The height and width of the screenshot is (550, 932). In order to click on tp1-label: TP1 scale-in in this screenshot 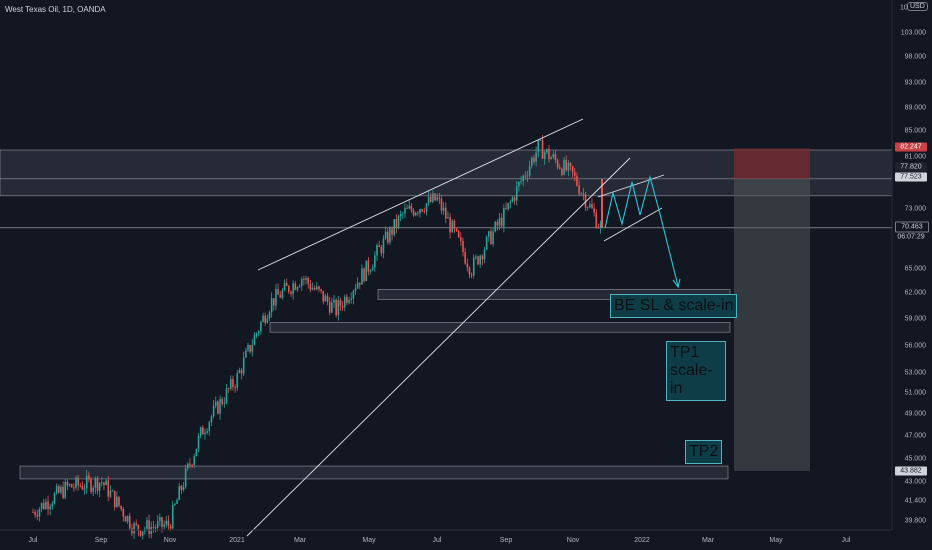, I will do `click(696, 371)`.